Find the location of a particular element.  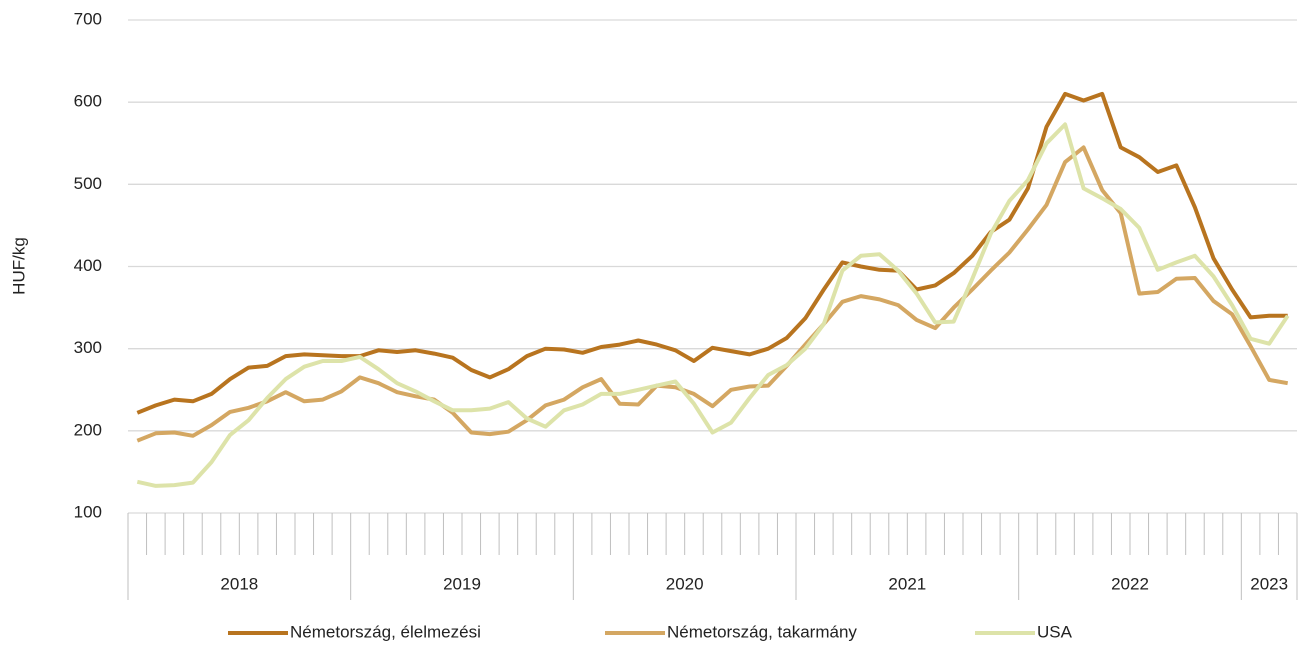

y-tick-label: 700 is located at coordinates (88, 18).